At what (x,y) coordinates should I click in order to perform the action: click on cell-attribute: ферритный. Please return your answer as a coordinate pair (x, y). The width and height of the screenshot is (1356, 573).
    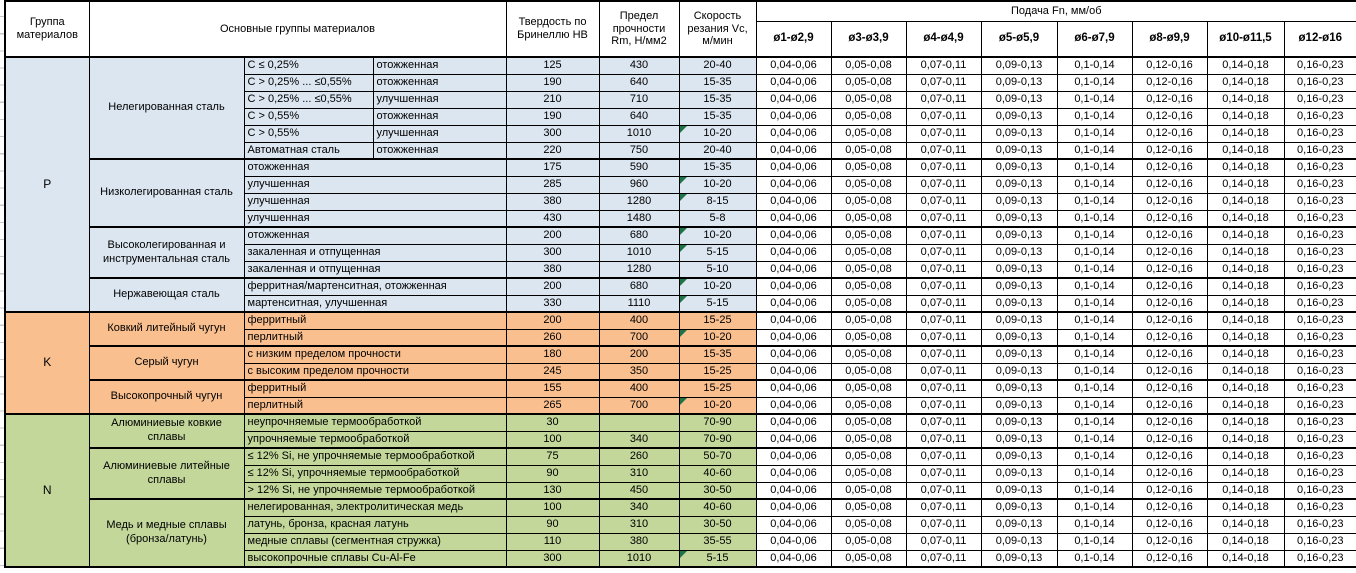
    Looking at the image, I should click on (375, 320).